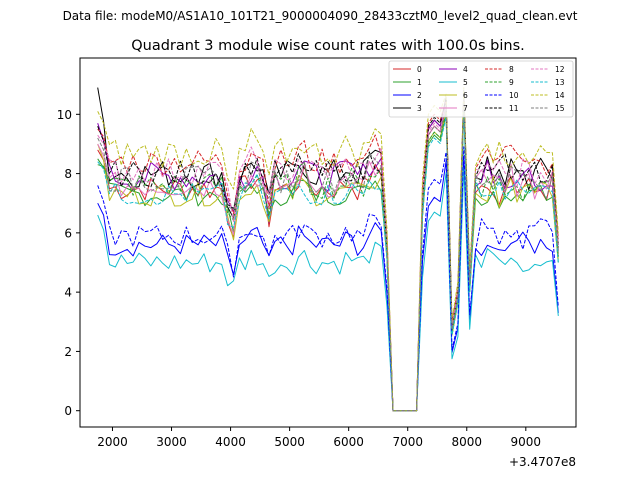 The height and width of the screenshot is (480, 640). What do you see at coordinates (542, 462) in the screenshot?
I see `x-offset-label: +3.4707e8` at bounding box center [542, 462].